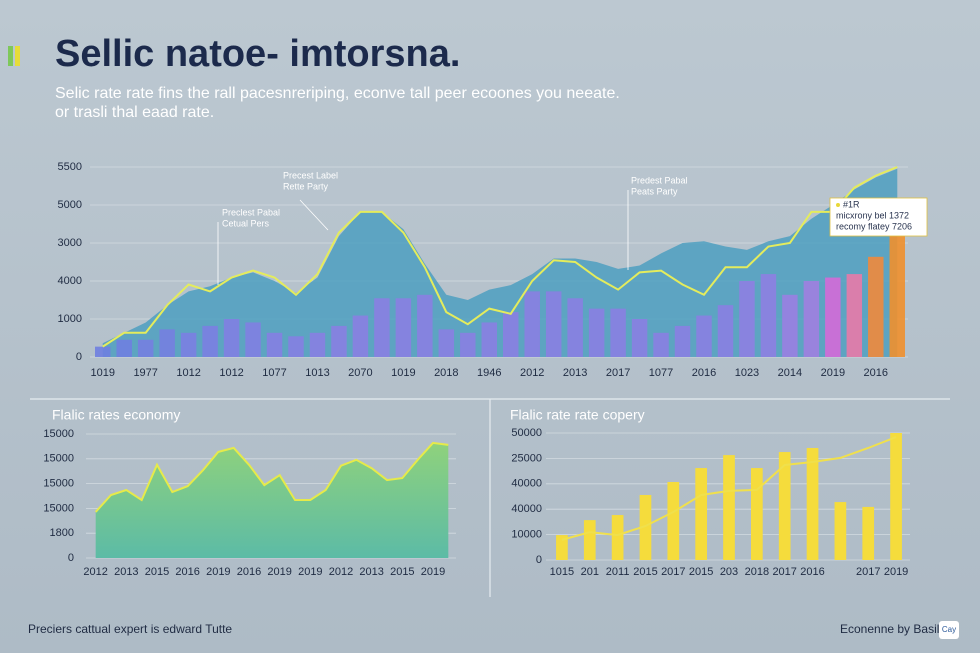 The height and width of the screenshot is (653, 980). What do you see at coordinates (838, 205) in the screenshot?
I see `annotation-dot` at bounding box center [838, 205].